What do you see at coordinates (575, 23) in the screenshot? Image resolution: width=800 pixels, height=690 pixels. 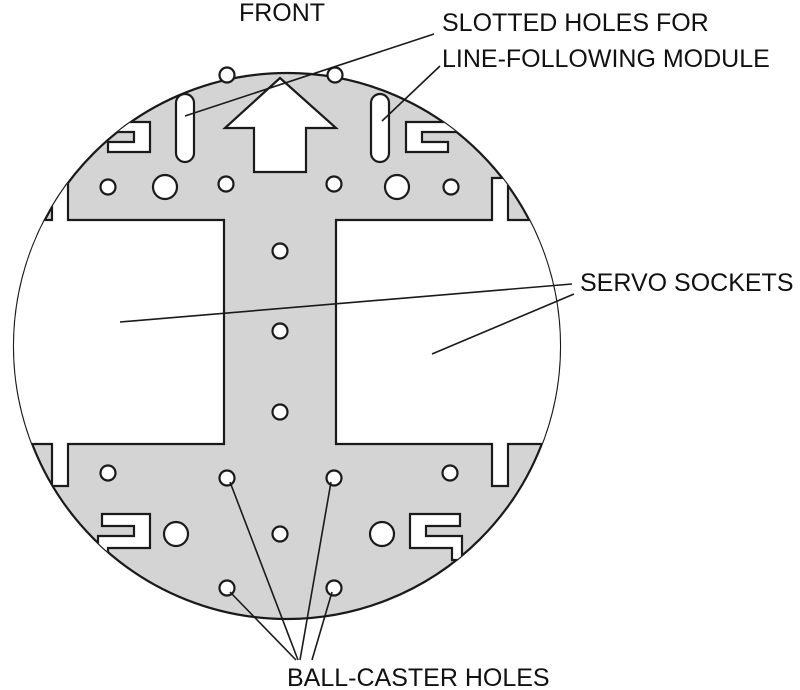 I see `label-slotted-line1: SLOTTED HOLES FOR` at bounding box center [575, 23].